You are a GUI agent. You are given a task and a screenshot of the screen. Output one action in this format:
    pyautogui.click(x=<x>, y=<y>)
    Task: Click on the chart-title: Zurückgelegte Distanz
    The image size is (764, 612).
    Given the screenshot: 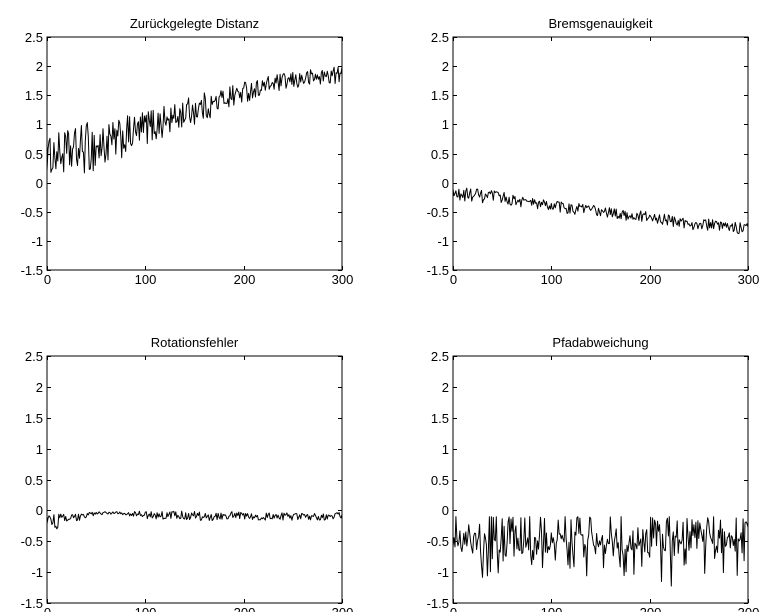 What is the action you would take?
    pyautogui.click(x=194, y=23)
    